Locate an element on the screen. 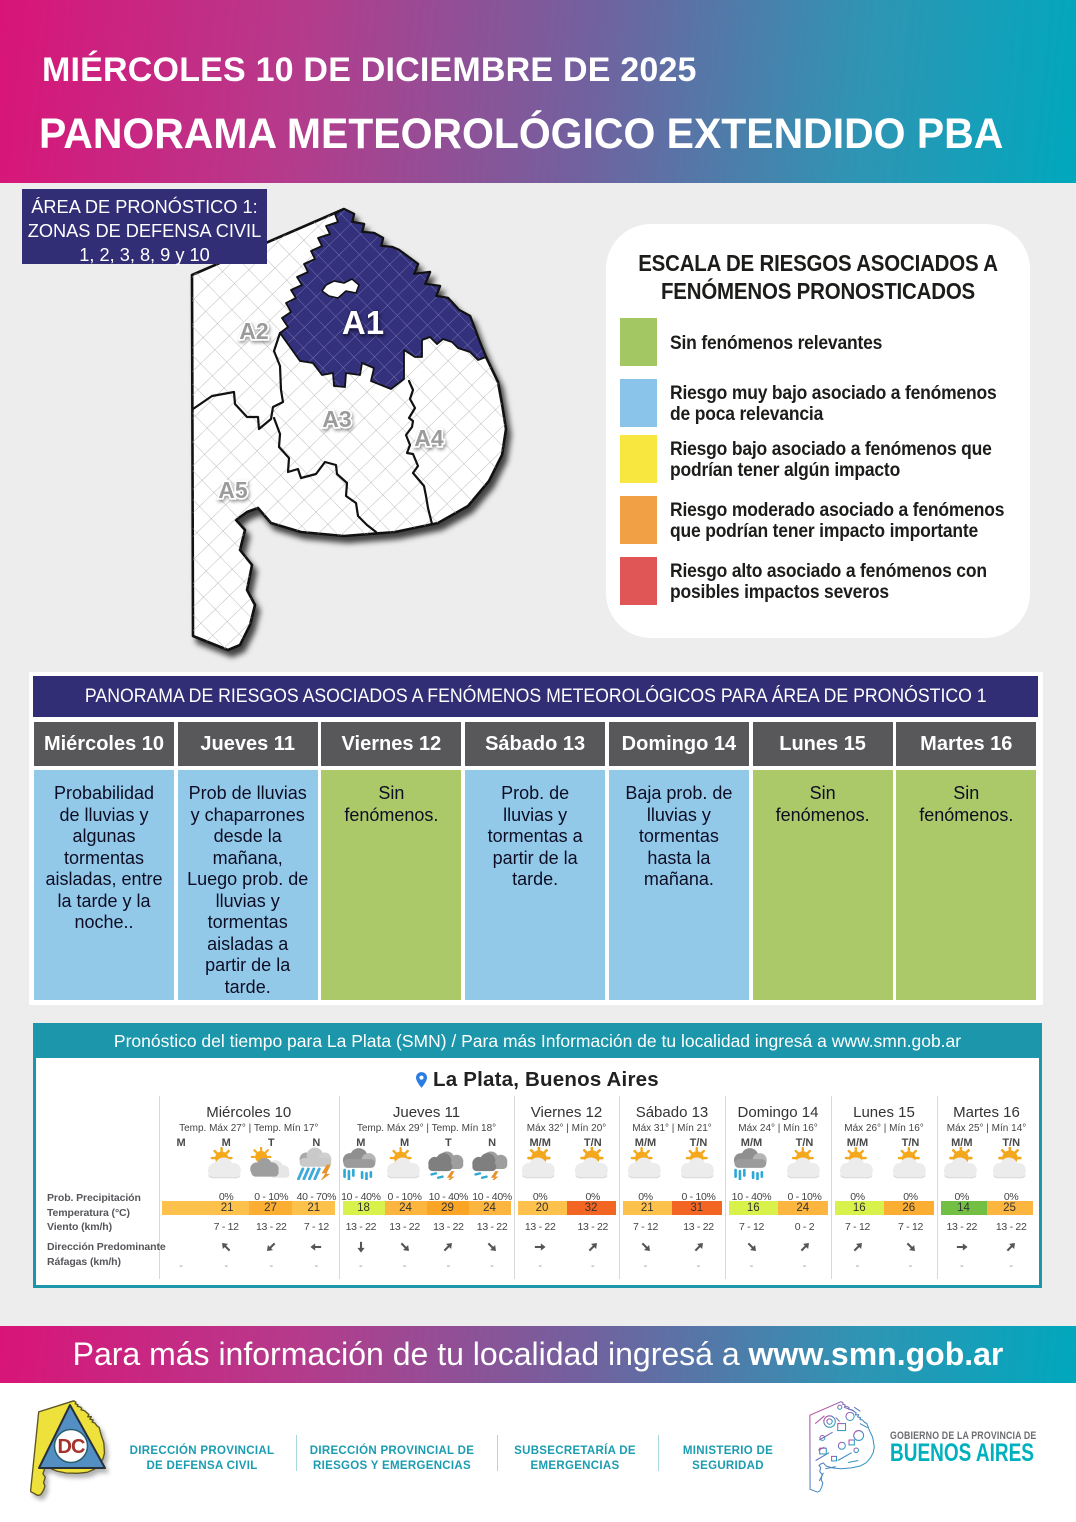  svg-text: DC is located at coordinates (71, 1447).